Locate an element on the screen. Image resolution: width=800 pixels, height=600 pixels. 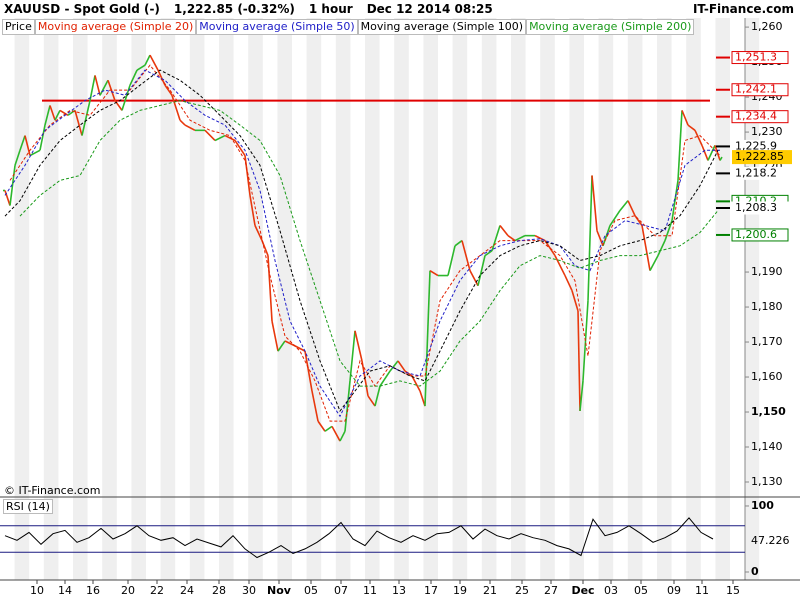
y-tick-label: 1,140 is located at coordinates (767, 446).